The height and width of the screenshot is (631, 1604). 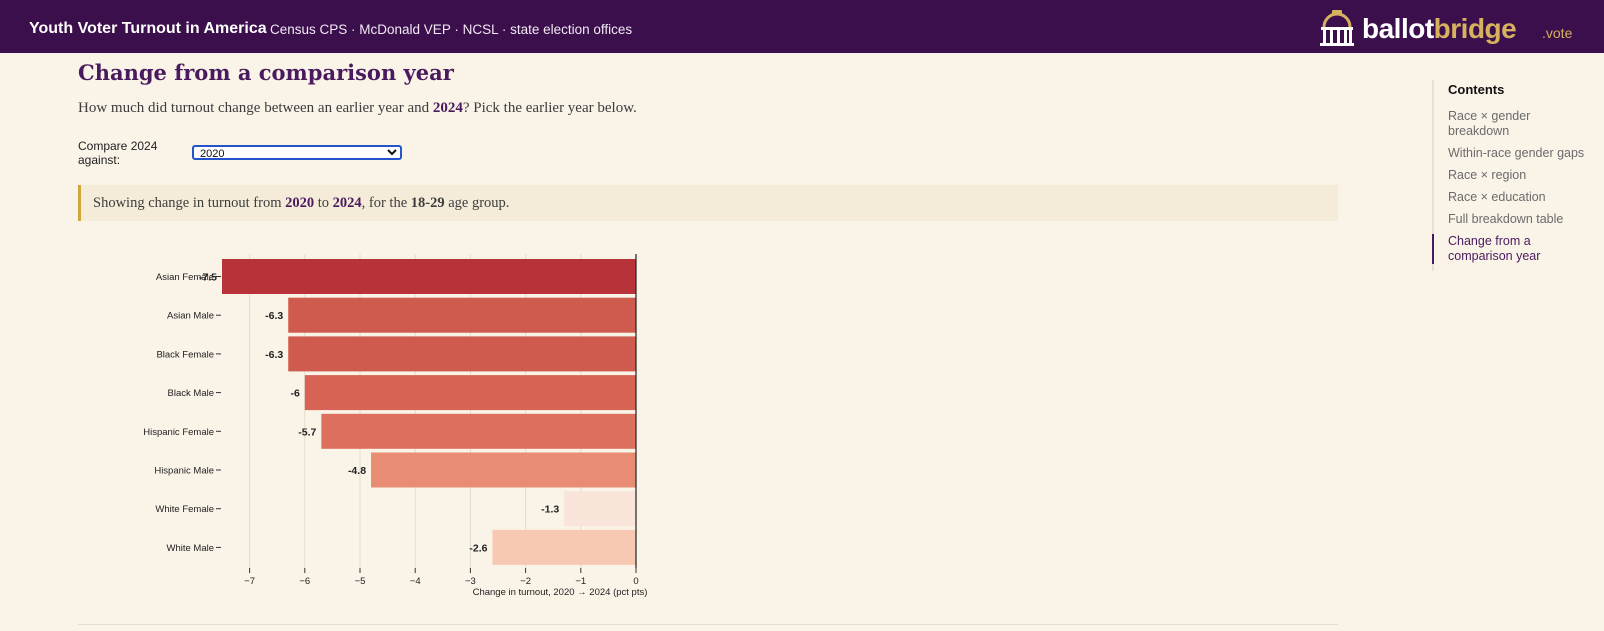 What do you see at coordinates (386, 203) in the screenshot?
I see `notice-text-3: , for the` at bounding box center [386, 203].